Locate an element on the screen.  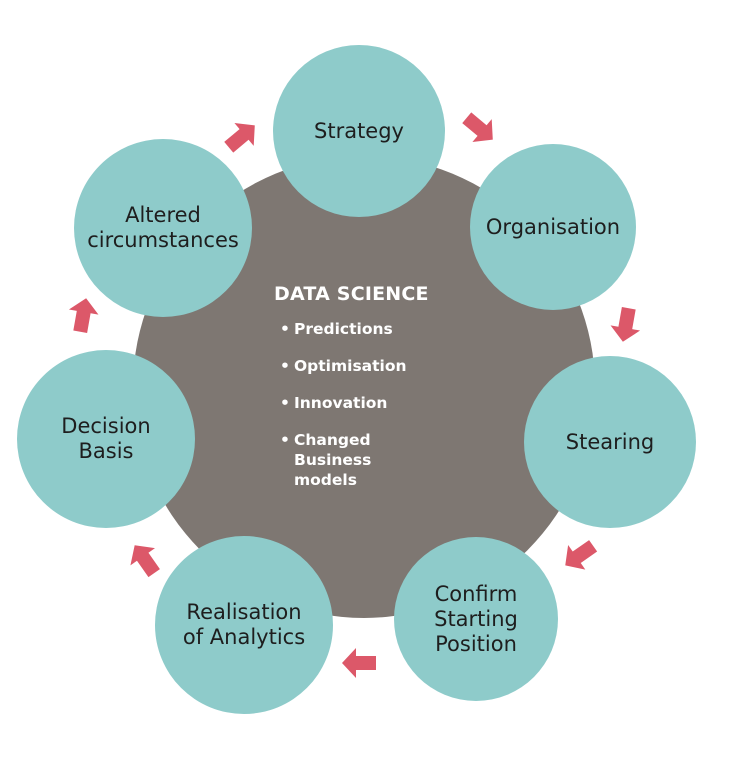
stage-decision-label: Decision Basis is located at coordinates (106, 438).